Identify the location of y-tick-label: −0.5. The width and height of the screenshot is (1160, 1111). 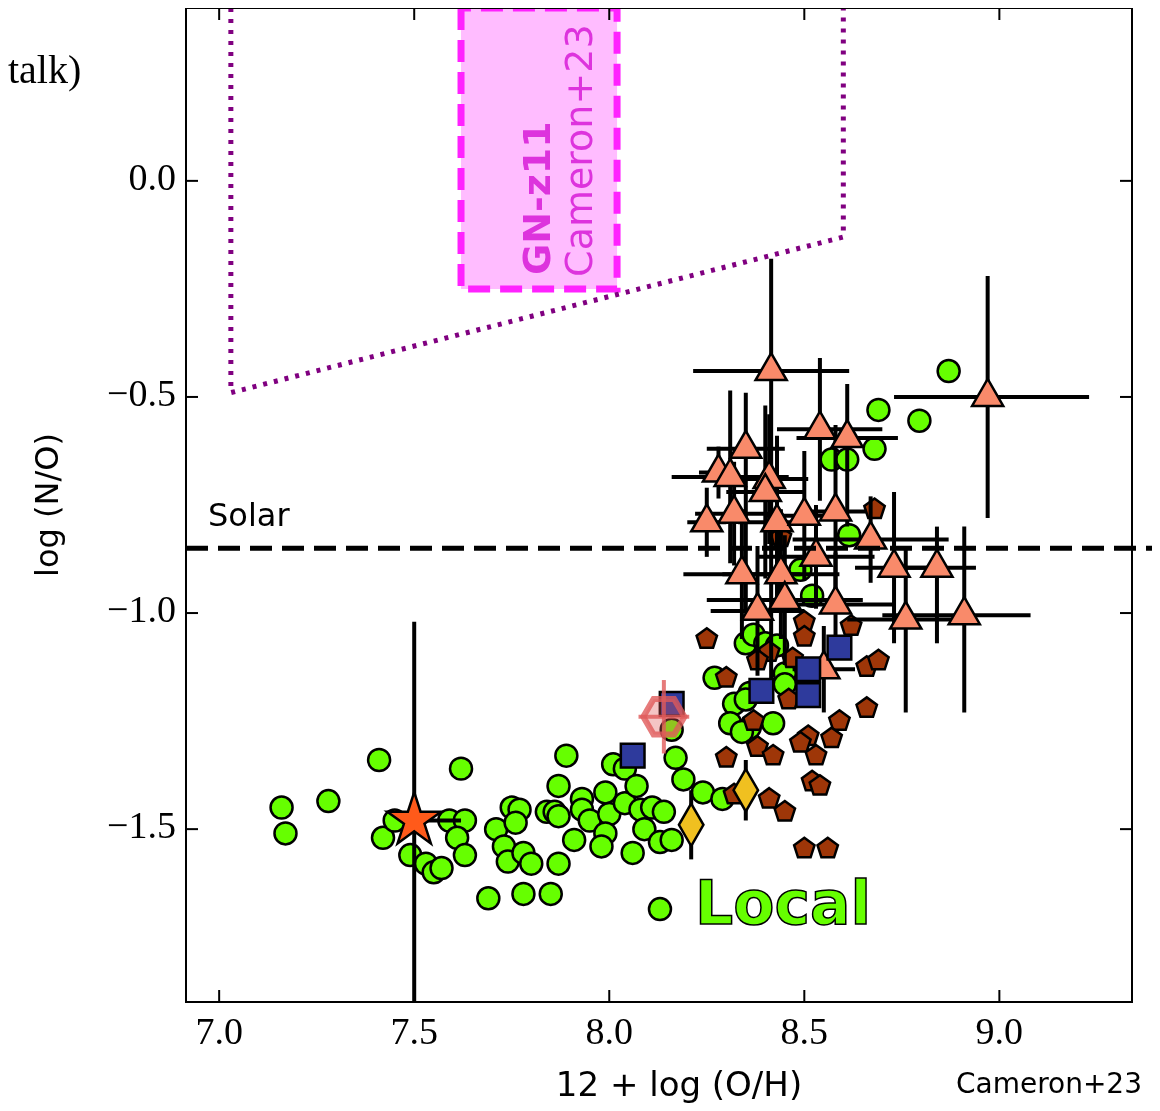
(141, 392).